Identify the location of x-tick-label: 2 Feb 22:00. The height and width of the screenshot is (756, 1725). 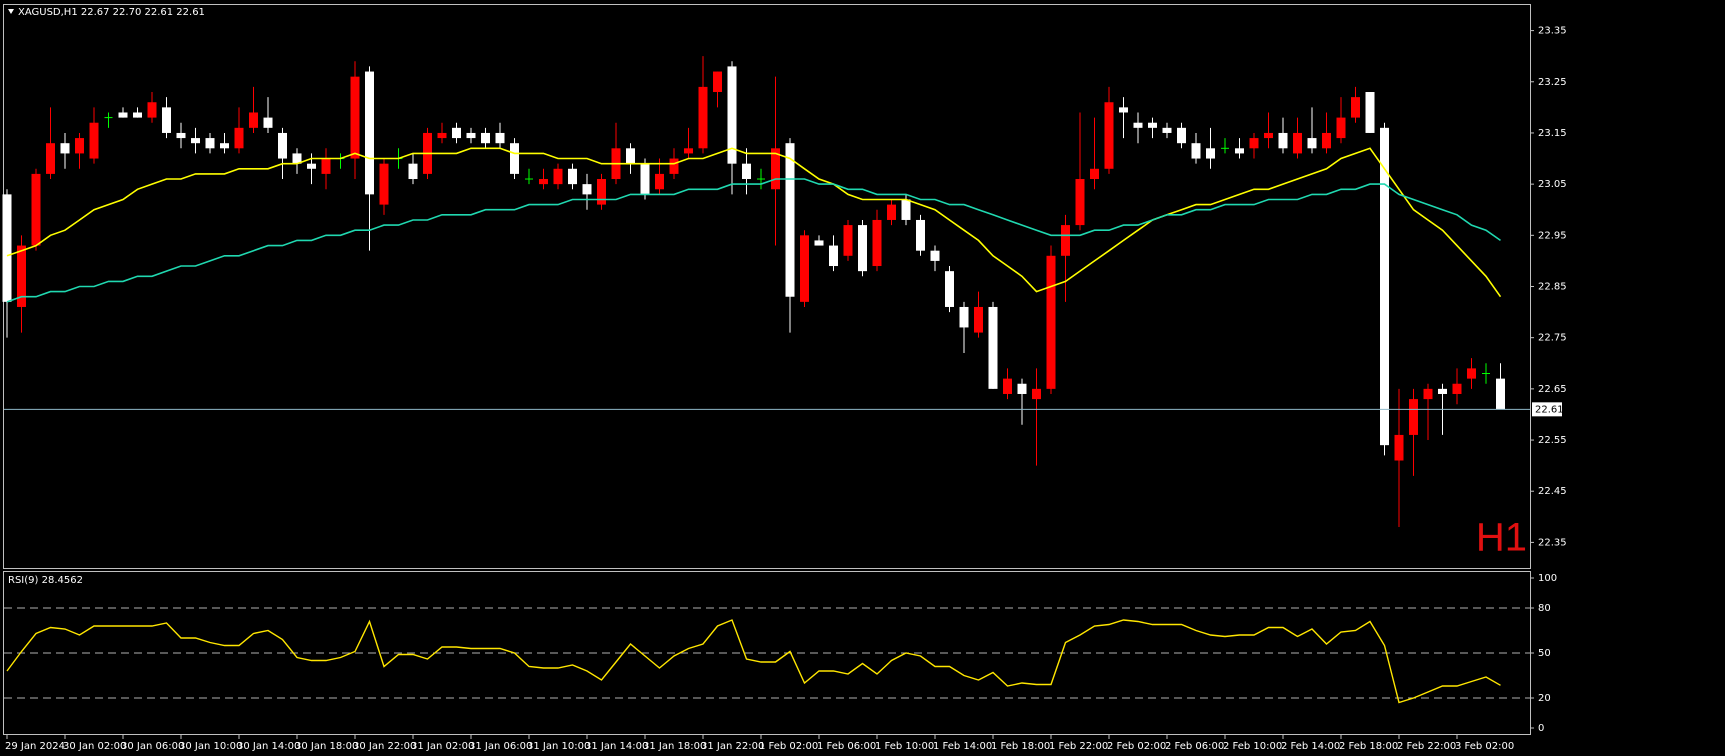
(1426, 746).